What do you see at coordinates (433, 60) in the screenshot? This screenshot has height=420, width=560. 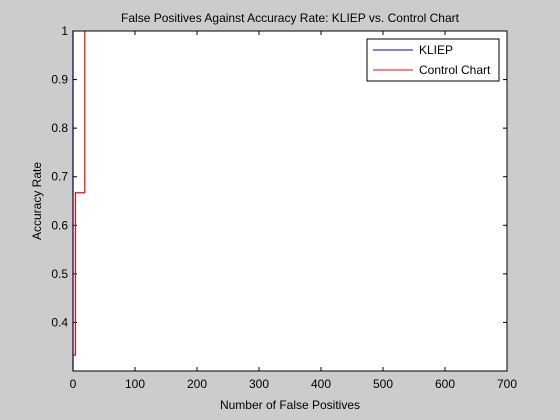 I see `legend: KLIEP Control Chart` at bounding box center [433, 60].